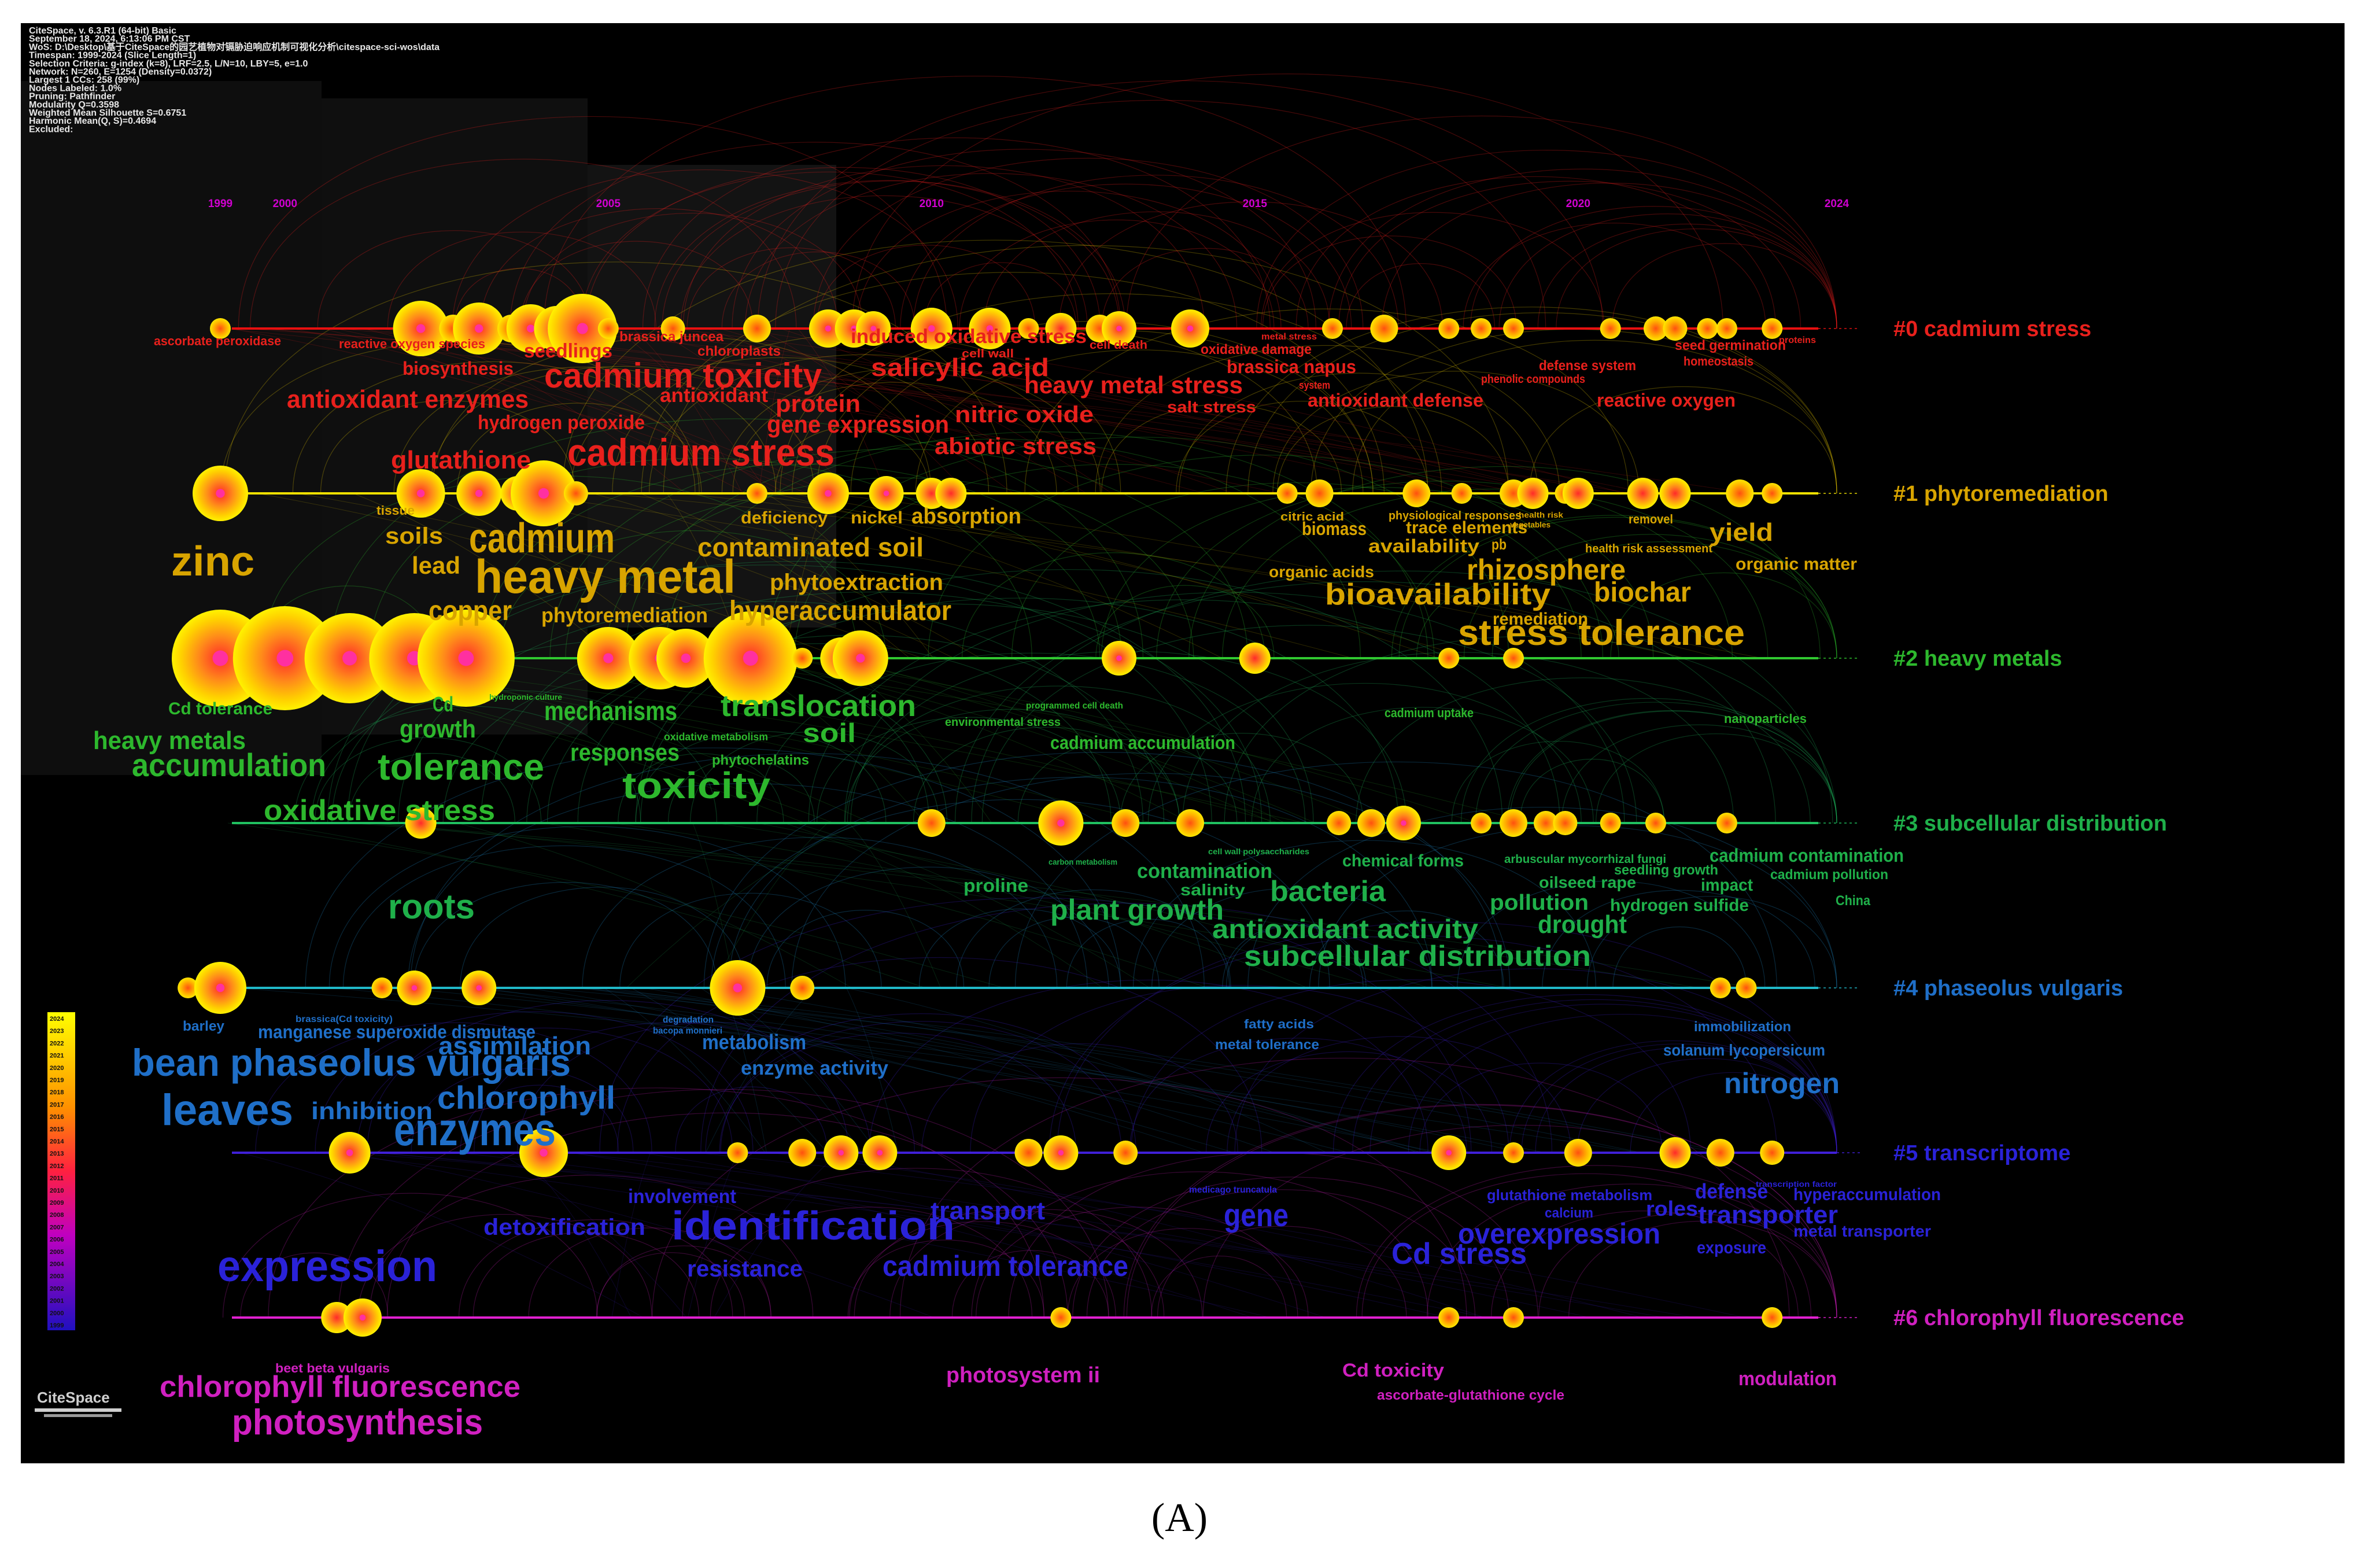  What do you see at coordinates (340, 1387) in the screenshot?
I see `keyword-label: chlorophyll fluorescence` at bounding box center [340, 1387].